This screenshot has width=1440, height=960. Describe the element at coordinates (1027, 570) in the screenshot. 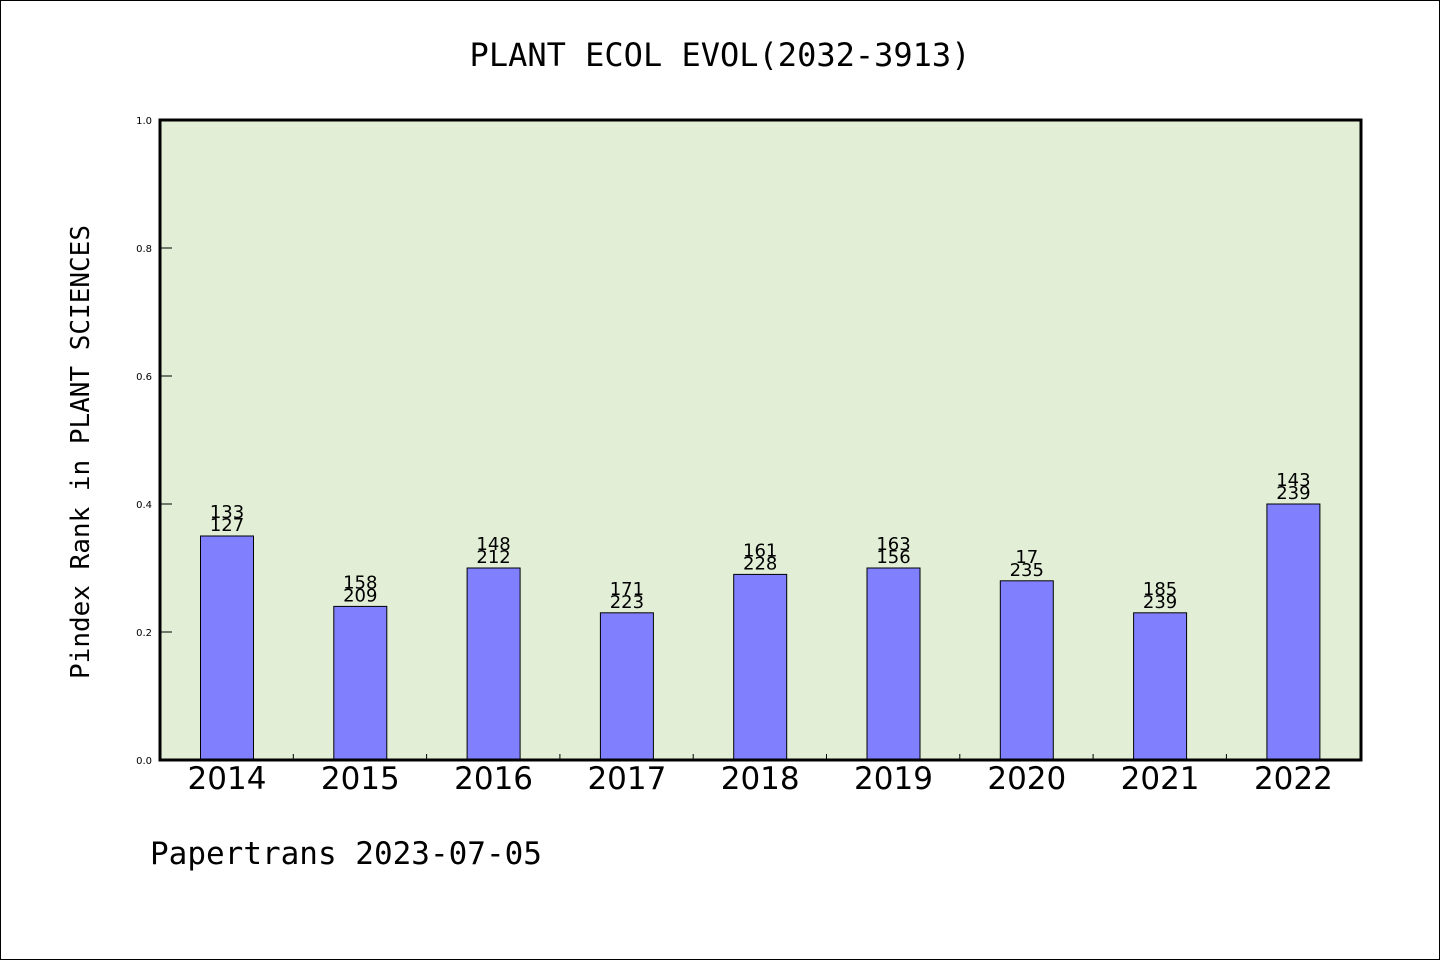

I see `data-label-bottom: 235` at that location.